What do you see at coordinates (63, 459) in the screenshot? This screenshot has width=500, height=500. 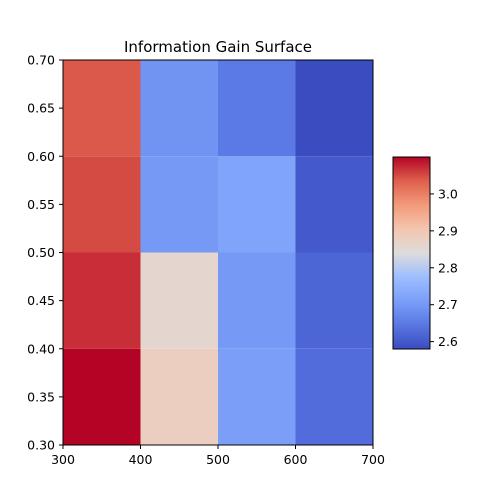 I see `x-tick-label: 300` at bounding box center [63, 459].